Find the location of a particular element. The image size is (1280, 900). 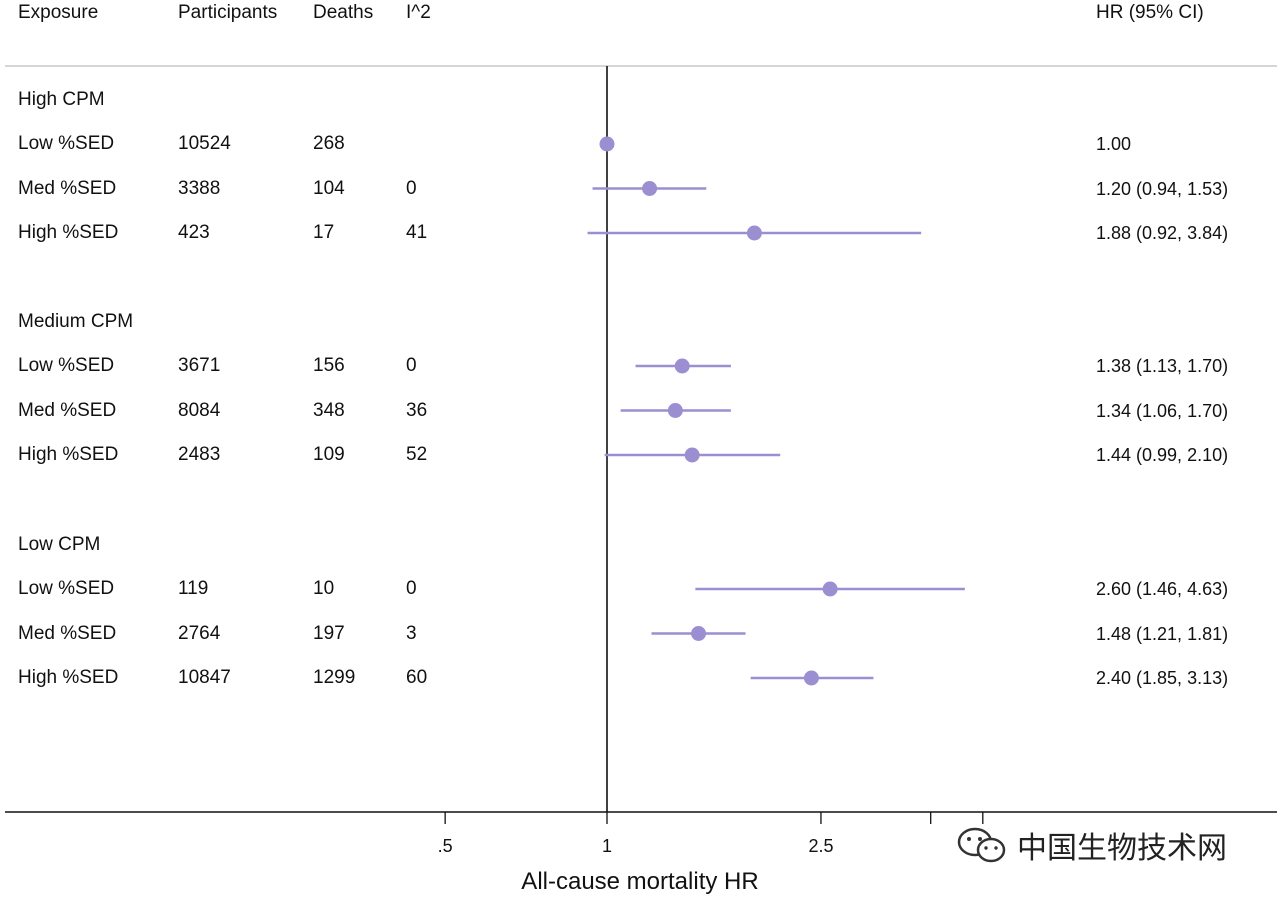

cell-hr-ci: 1.88 (0.92, 3.84) is located at coordinates (1162, 233).